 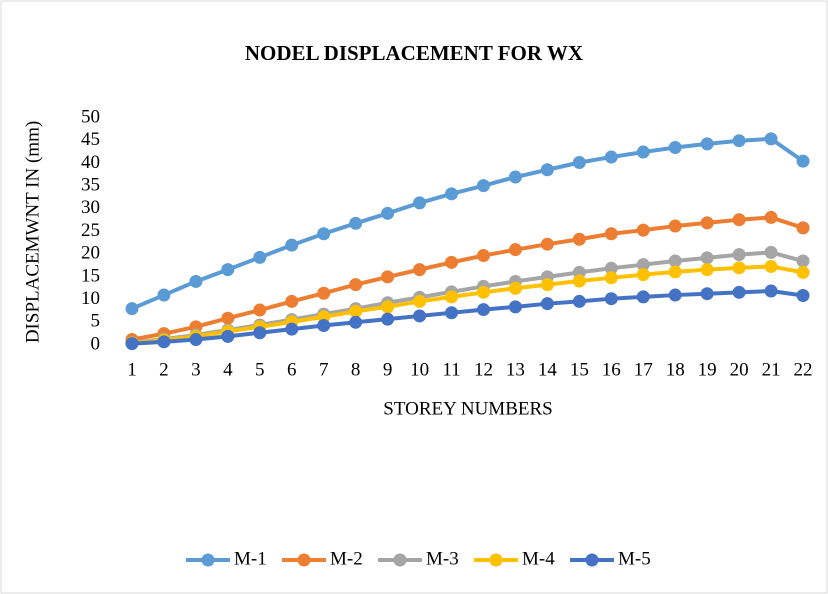 I want to click on y-tick-label: 25, so click(x=90, y=230).